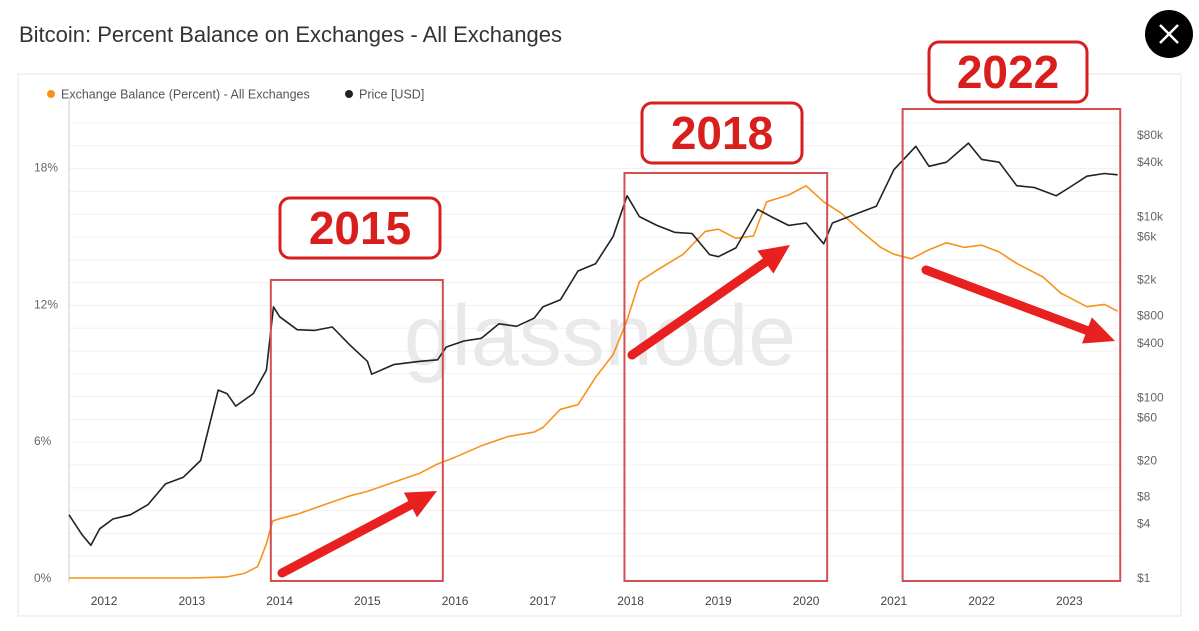 The width and height of the screenshot is (1199, 631). What do you see at coordinates (1147, 280) in the screenshot?
I see `right-tick-label: $2k` at bounding box center [1147, 280].